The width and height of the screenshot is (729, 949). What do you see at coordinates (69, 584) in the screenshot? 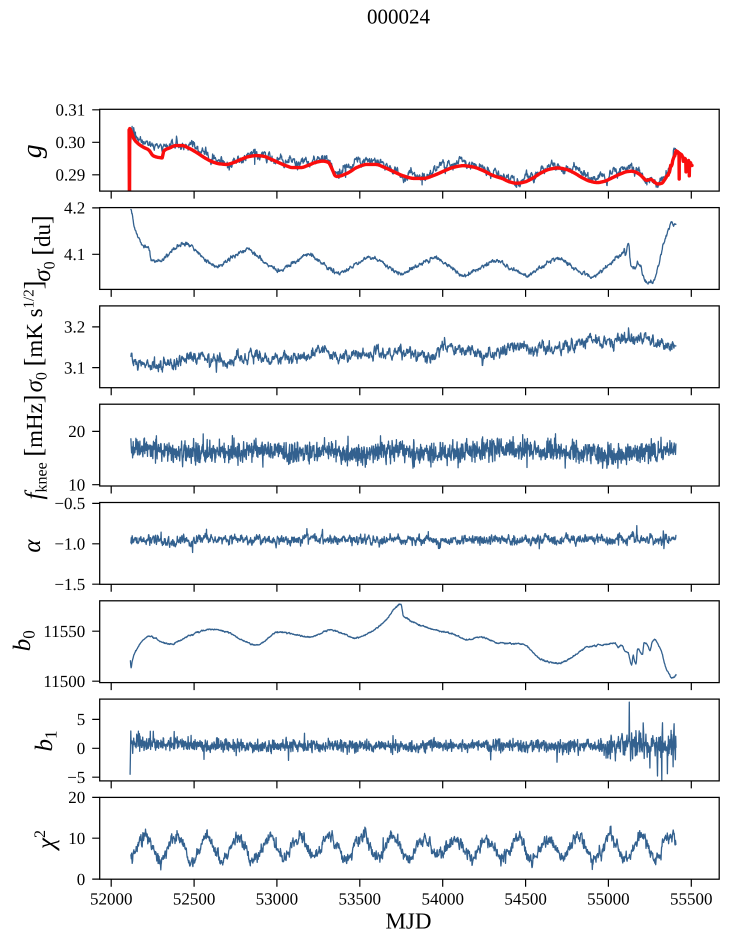
I see `svg-text: −1.5` at bounding box center [69, 584].